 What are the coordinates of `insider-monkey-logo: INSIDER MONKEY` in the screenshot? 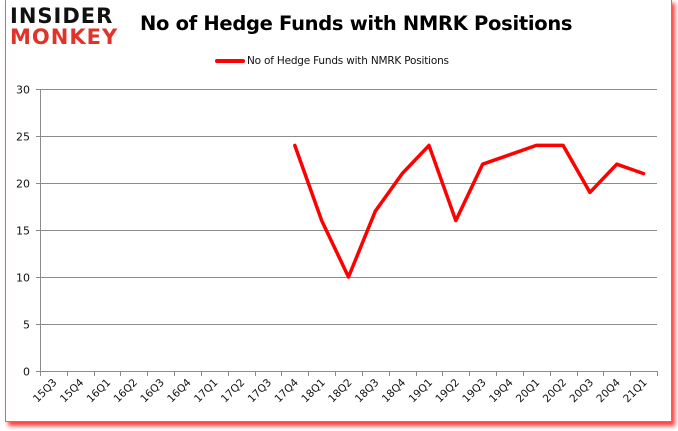 It's located at (69, 29).